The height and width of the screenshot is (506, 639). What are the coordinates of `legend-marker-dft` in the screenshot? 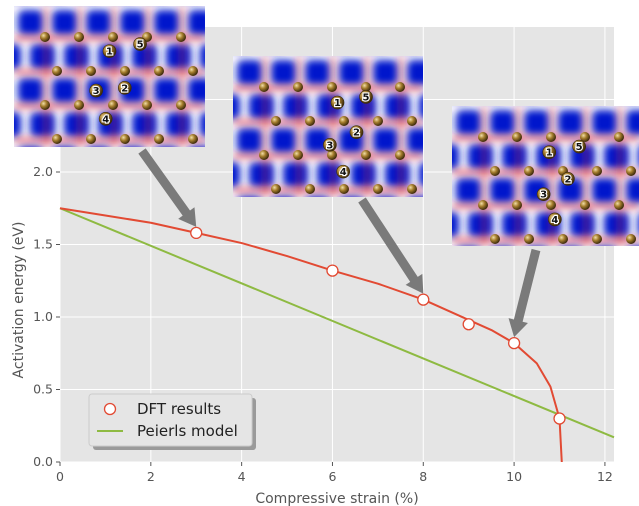 It's located at (110, 409).